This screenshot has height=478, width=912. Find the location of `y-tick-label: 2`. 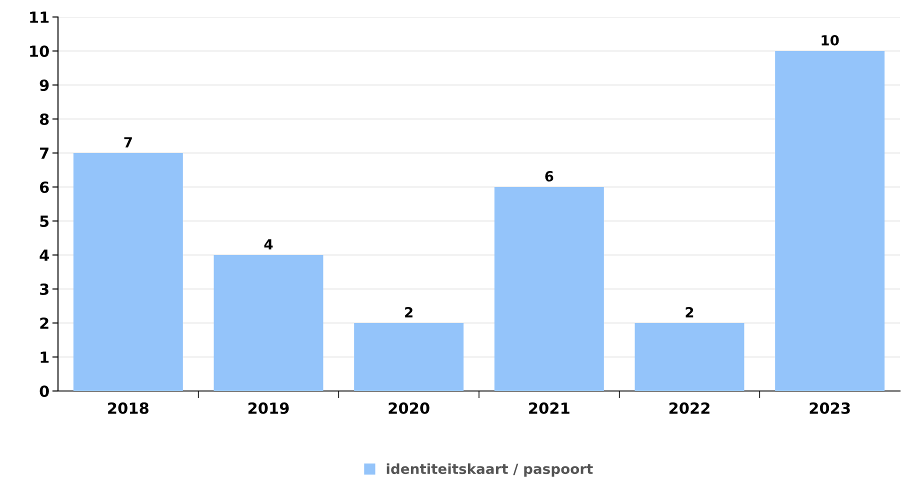

y-tick-label: 2 is located at coordinates (44, 323).